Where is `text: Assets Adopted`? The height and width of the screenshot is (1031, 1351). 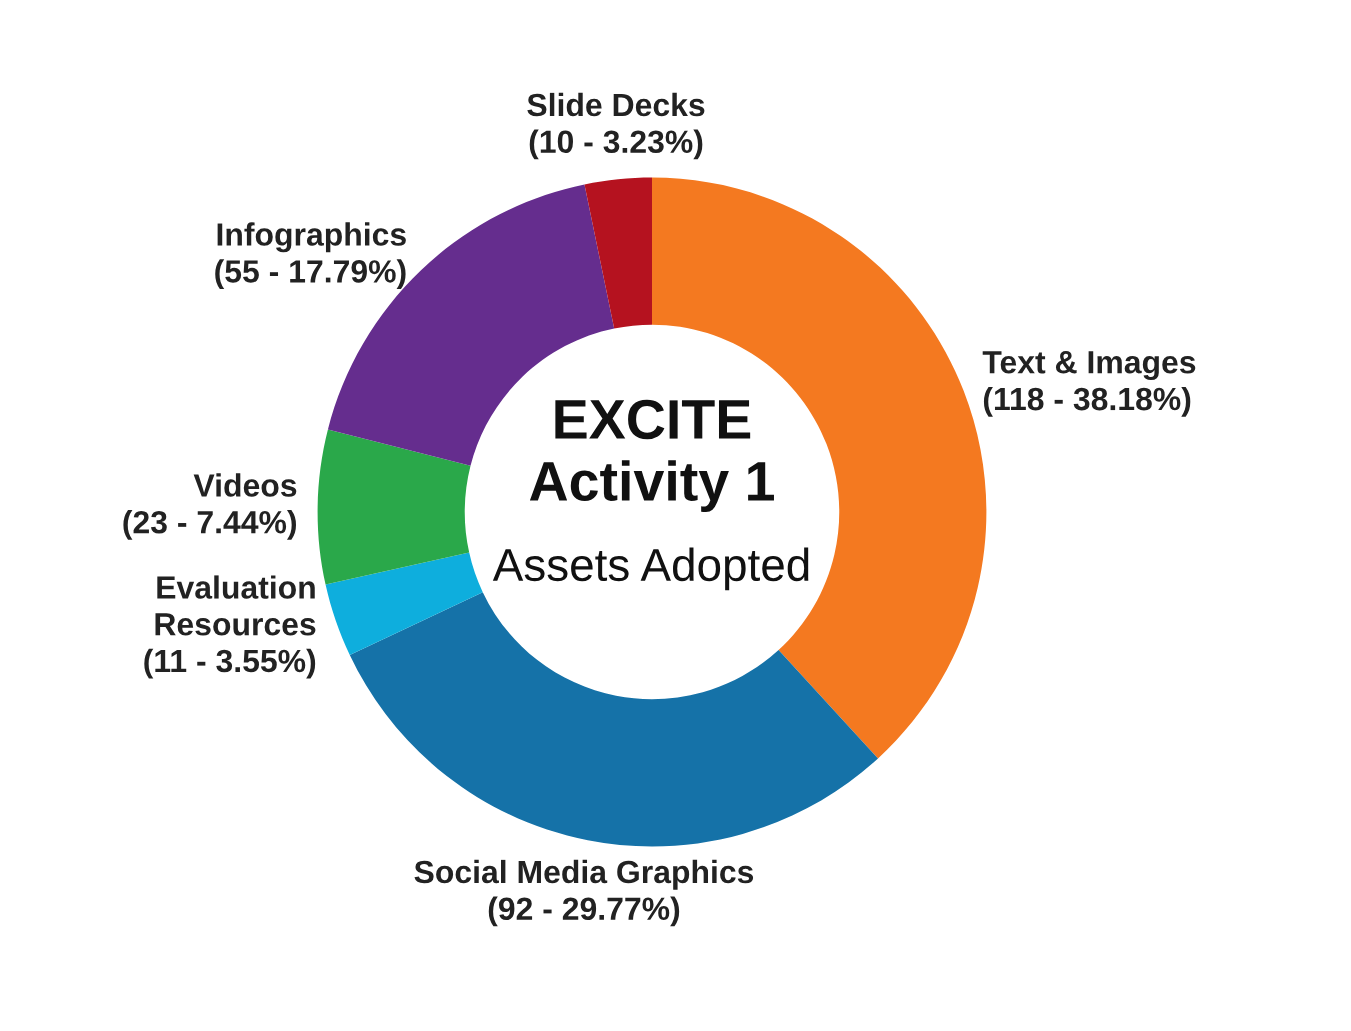 text: Assets Adopted is located at coordinates (650, 569).